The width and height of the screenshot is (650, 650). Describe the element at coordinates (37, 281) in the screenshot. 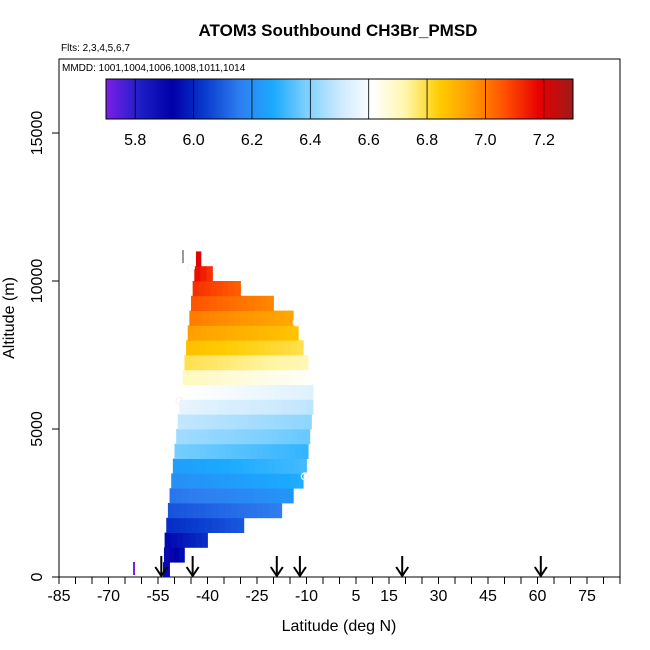

I see `y-tick-label: 10000` at that location.